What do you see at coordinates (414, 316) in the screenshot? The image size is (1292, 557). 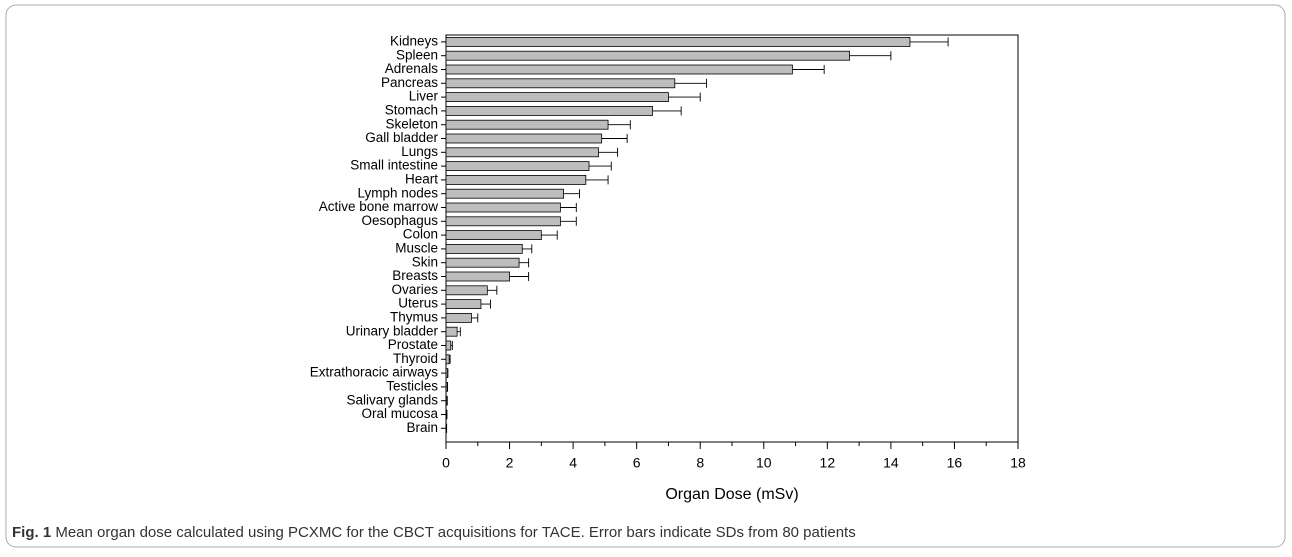 I see `y-tick-label: Thymus` at bounding box center [414, 316].